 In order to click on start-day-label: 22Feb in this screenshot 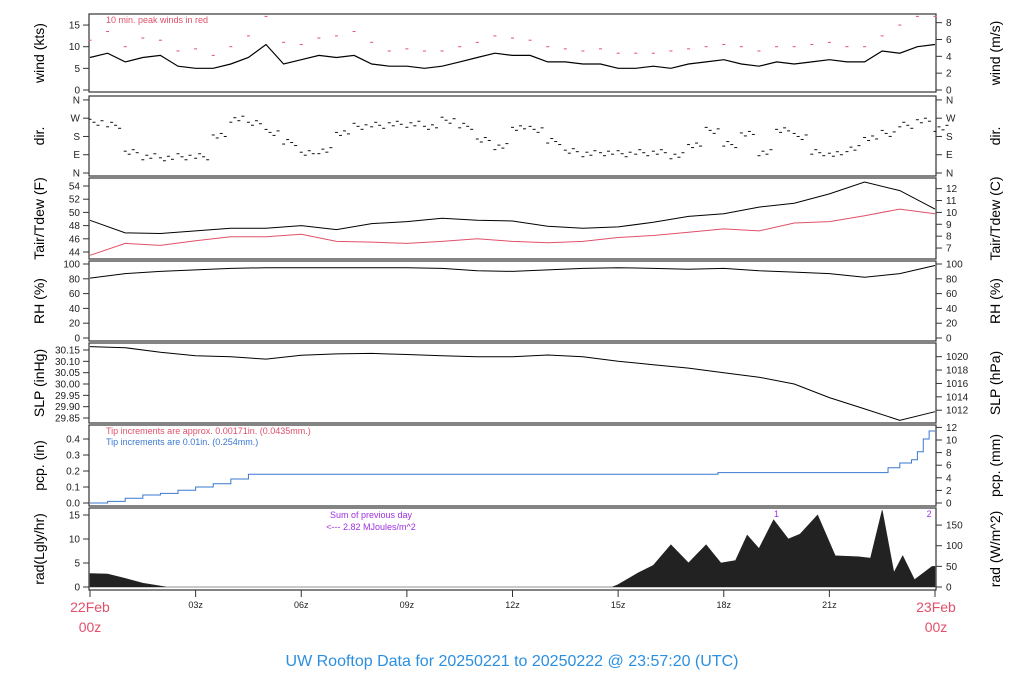, I will do `click(90, 607)`.